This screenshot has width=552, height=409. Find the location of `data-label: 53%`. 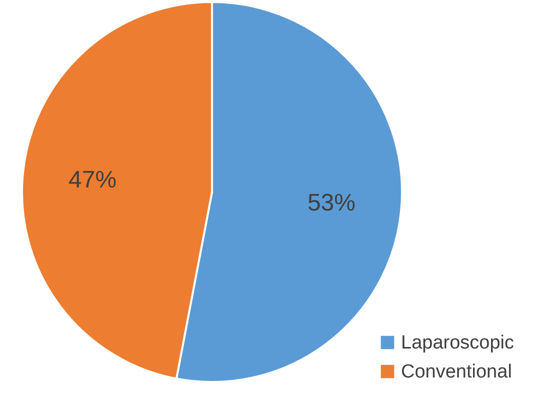

data-label: 53% is located at coordinates (331, 202).